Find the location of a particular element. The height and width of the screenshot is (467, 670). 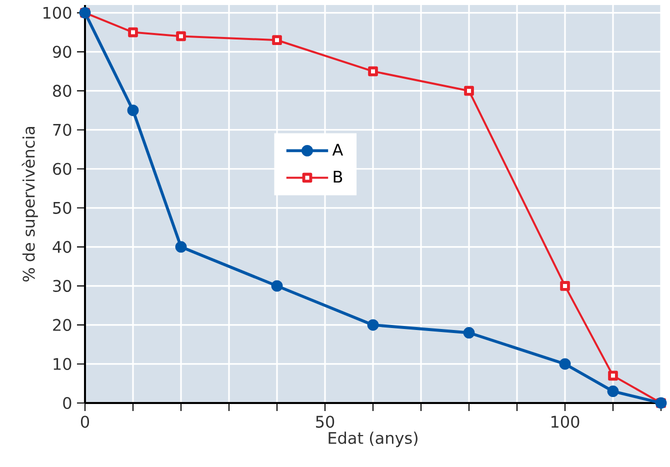

y-tick-label: 40 is located at coordinates (62, 246).